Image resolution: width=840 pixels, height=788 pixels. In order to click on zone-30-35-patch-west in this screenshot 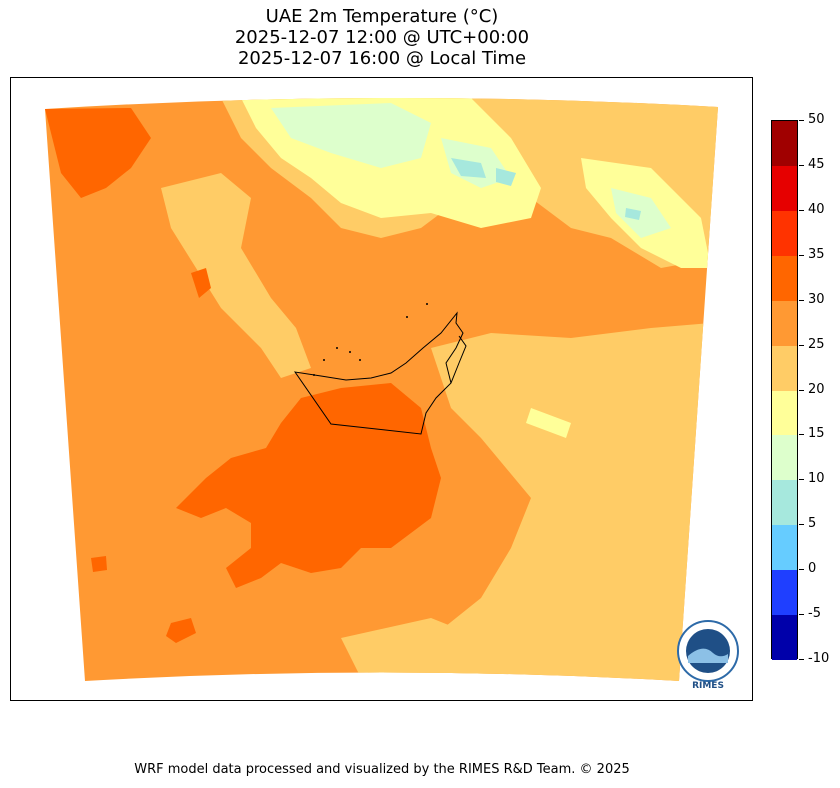, I will do `click(201, 283)`.